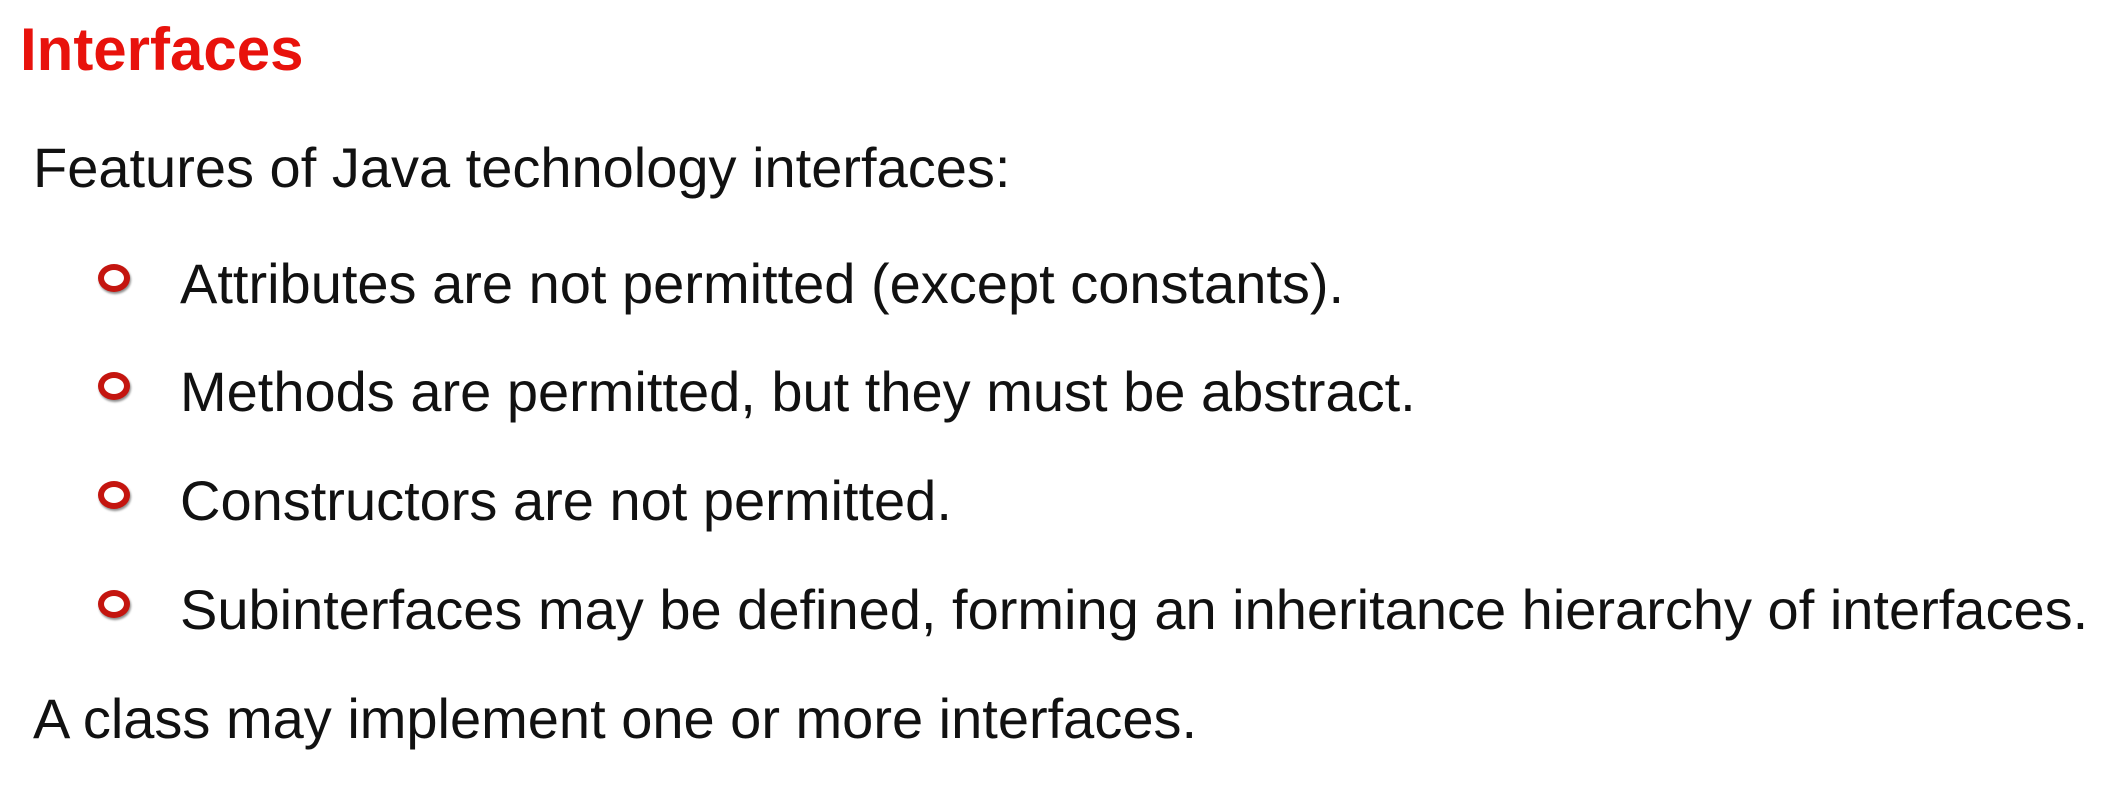 This screenshot has height=801, width=2112. Describe the element at coordinates (1056, 501) in the screenshot. I see `list-item: Constructors are not permitted.` at that location.